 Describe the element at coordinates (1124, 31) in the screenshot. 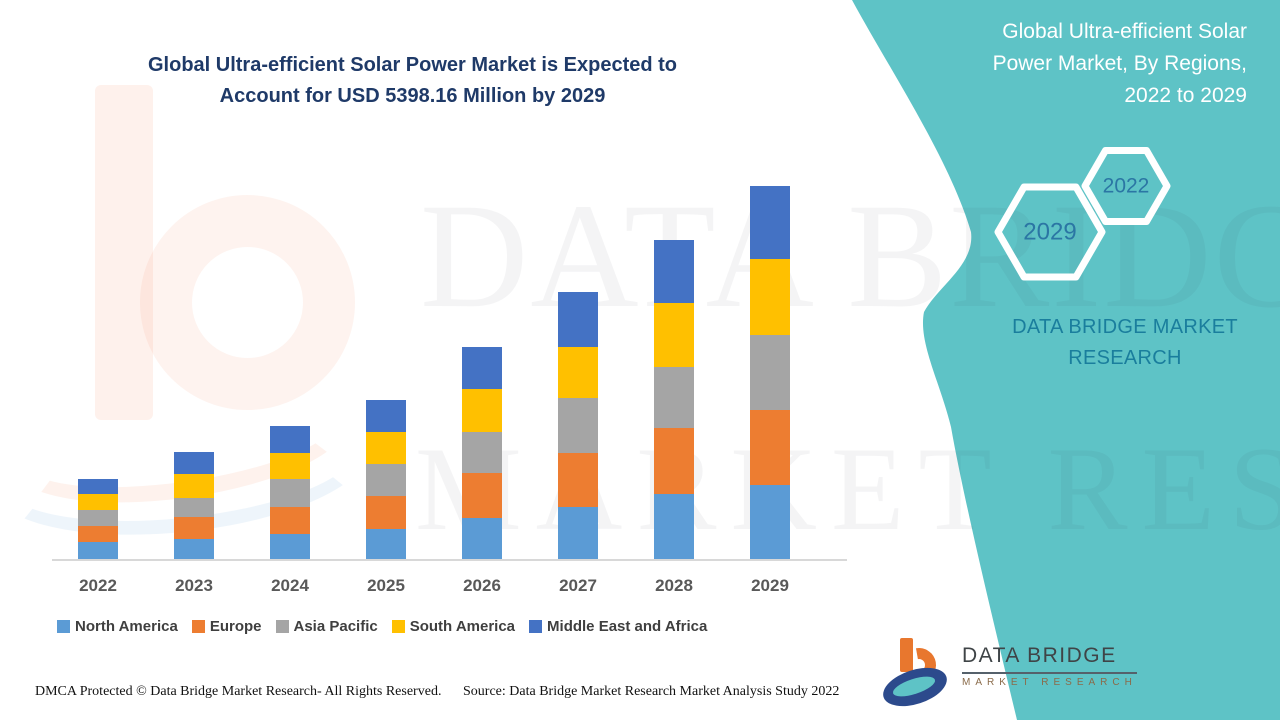

I see `right-panel-title-line1: Global Ultra-efficient Solar` at that location.